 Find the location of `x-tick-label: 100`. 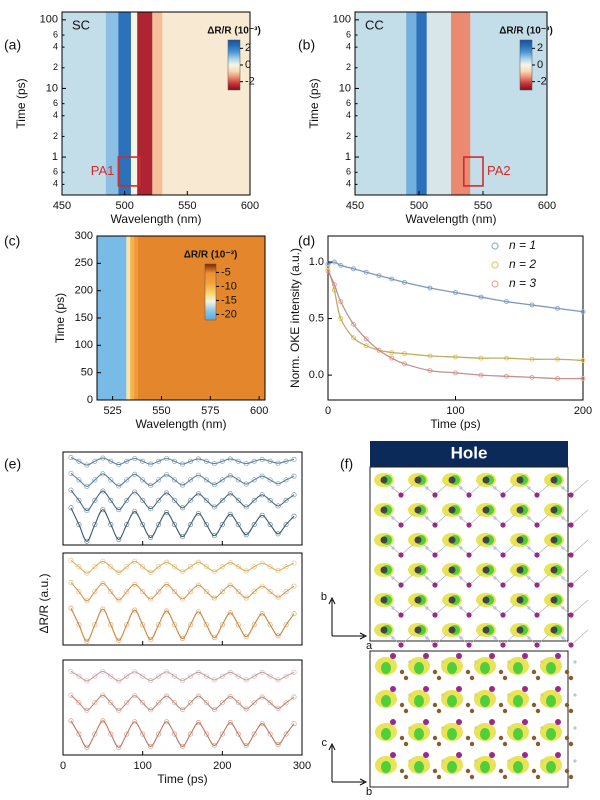

x-tick-label: 100 is located at coordinates (455, 411).